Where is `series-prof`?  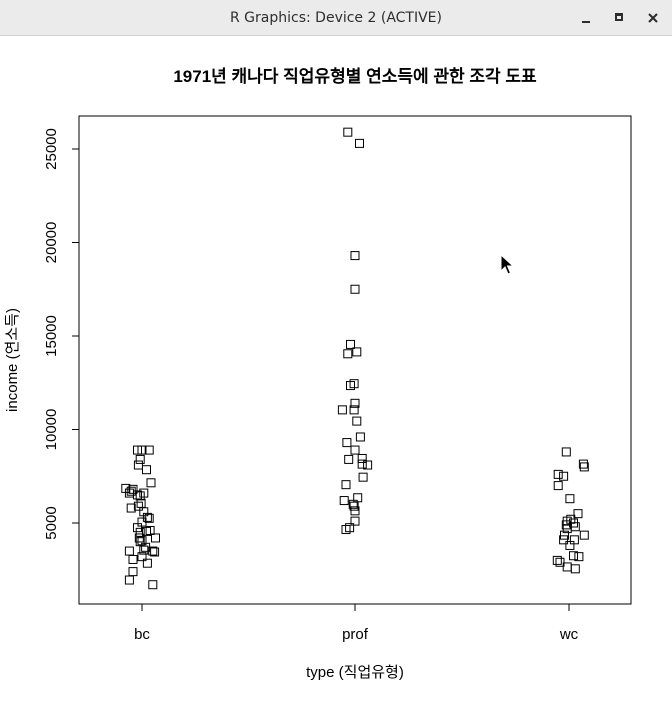 series-prof is located at coordinates (355, 331).